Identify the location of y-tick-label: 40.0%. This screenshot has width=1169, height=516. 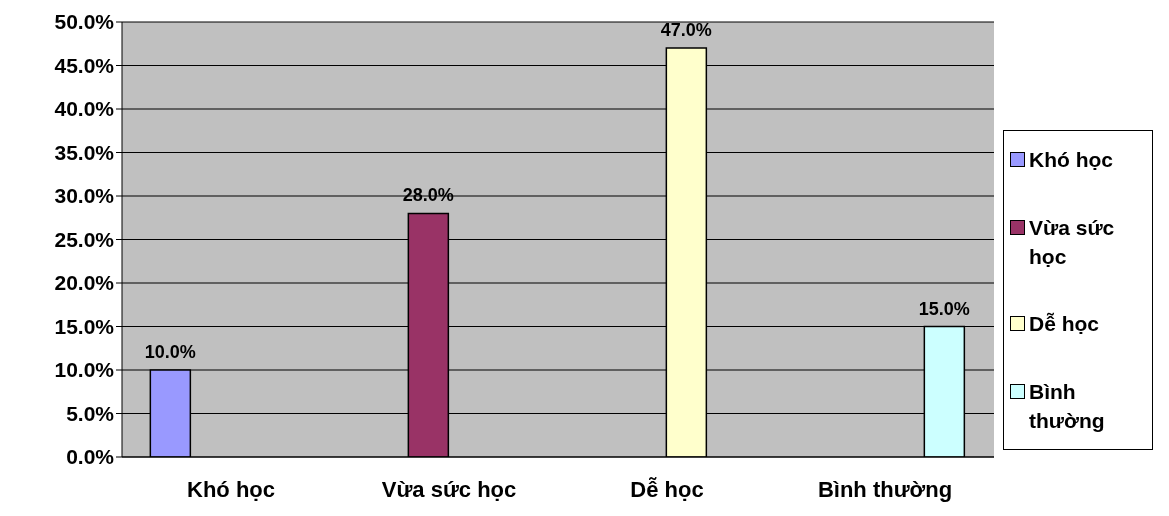
(84, 109).